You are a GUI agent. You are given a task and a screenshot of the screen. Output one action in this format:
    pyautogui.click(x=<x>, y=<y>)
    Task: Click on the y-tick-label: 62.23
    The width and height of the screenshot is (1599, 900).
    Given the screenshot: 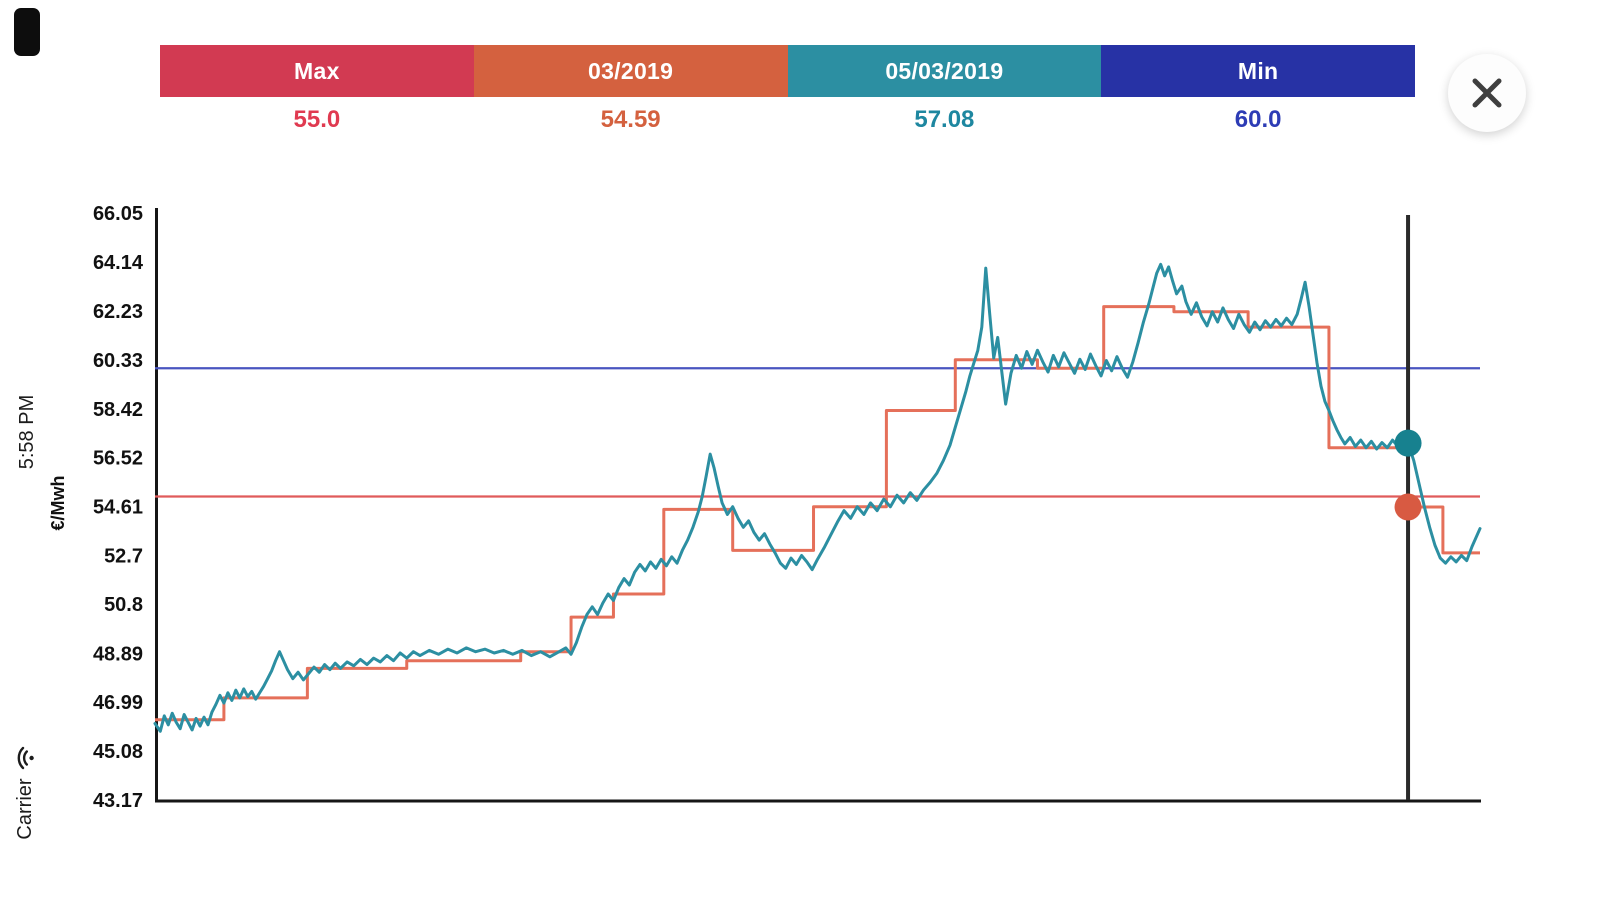 What is the action you would take?
    pyautogui.click(x=118, y=312)
    